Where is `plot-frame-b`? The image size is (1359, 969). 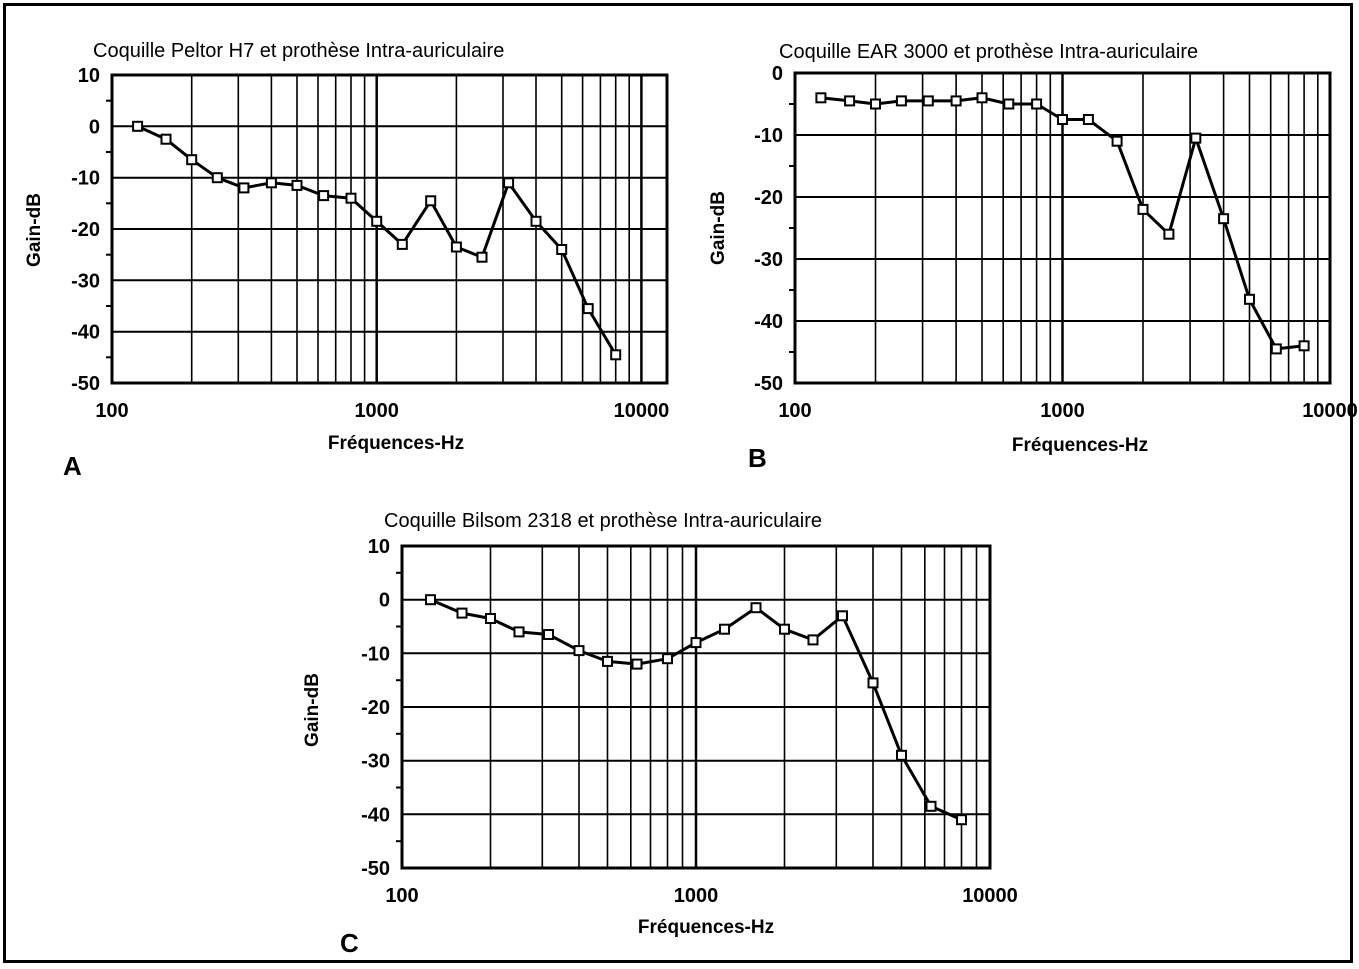
plot-frame-b is located at coordinates (1062, 228).